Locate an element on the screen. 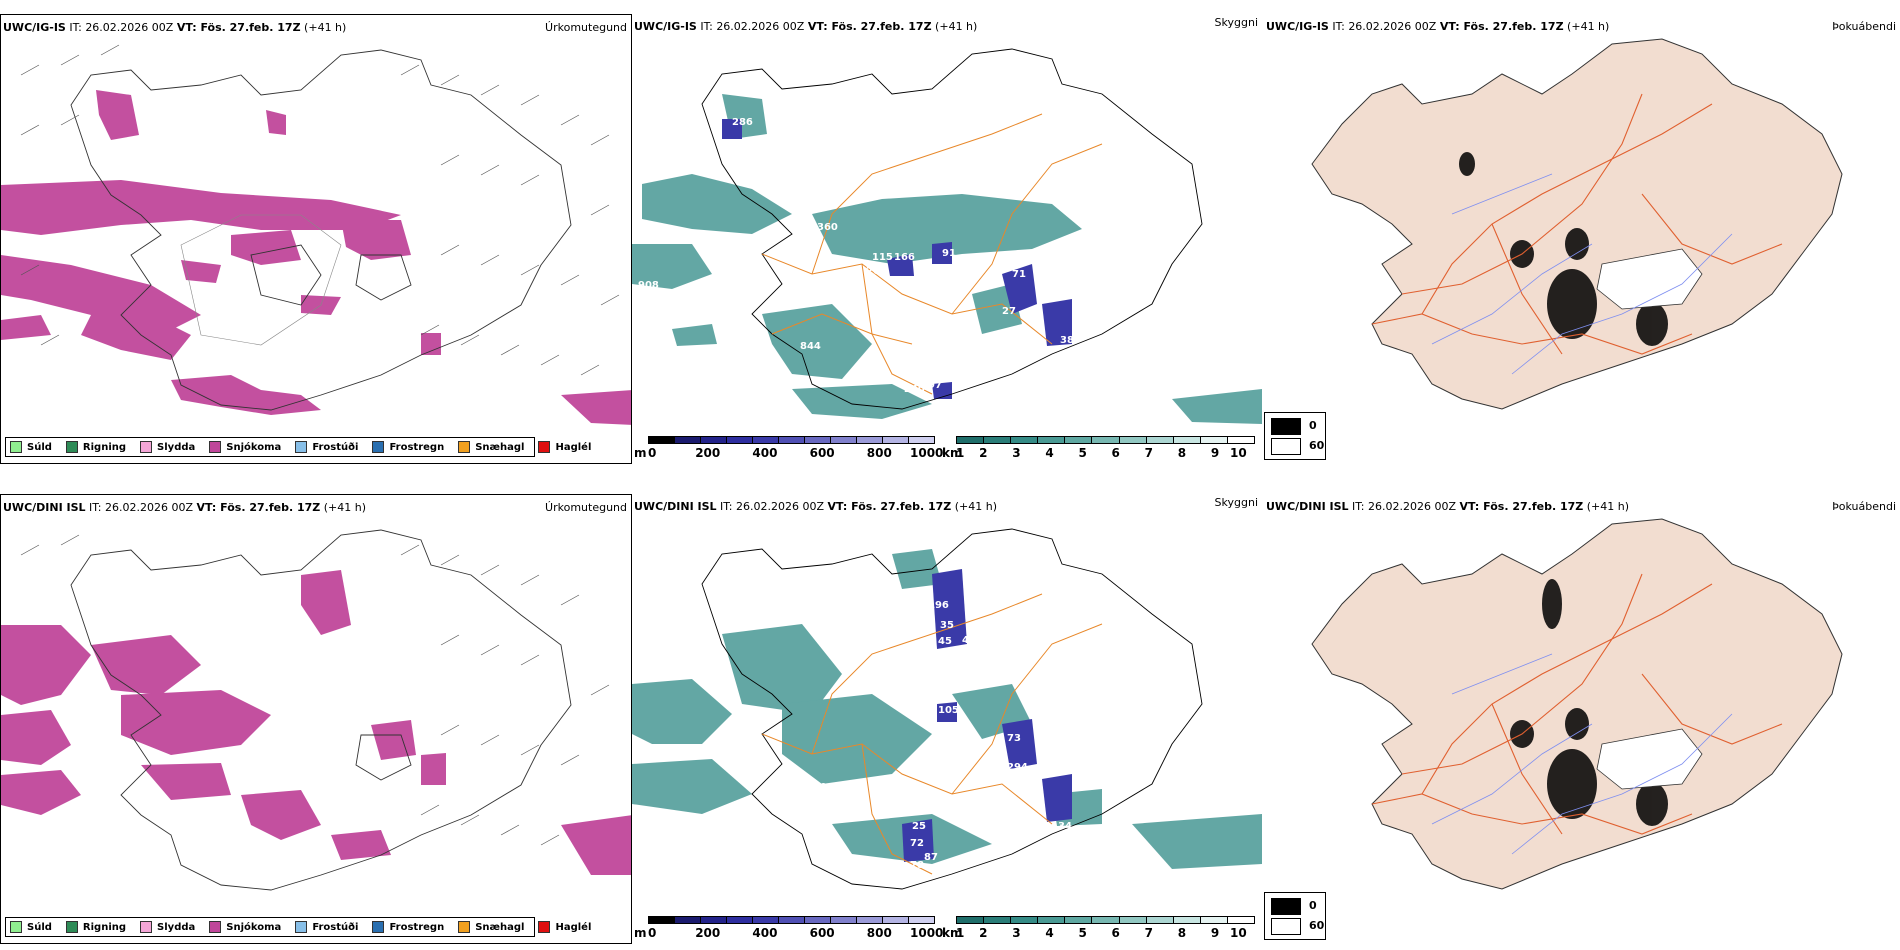 The height and width of the screenshot is (950, 1900). km-colorbar: km 1 2 3 4 5 6 7 8 9 10 is located at coordinates (1101, 928).